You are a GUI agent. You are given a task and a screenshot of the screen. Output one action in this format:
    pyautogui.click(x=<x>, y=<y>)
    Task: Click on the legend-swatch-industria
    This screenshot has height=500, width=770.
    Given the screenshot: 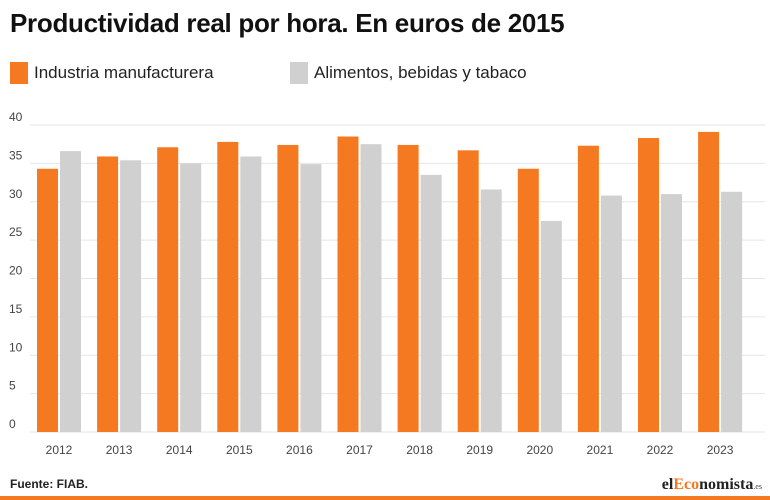 What is the action you would take?
    pyautogui.click(x=19, y=73)
    